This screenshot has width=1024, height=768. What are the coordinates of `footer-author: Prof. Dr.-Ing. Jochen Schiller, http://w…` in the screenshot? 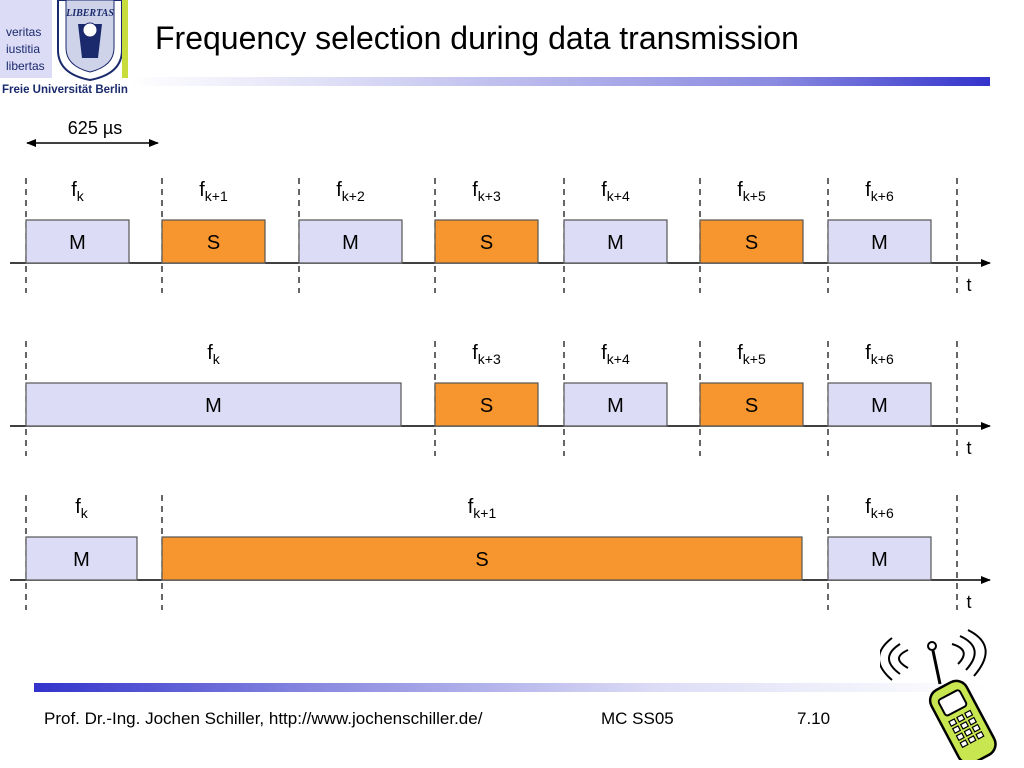 It's located at (263, 718).